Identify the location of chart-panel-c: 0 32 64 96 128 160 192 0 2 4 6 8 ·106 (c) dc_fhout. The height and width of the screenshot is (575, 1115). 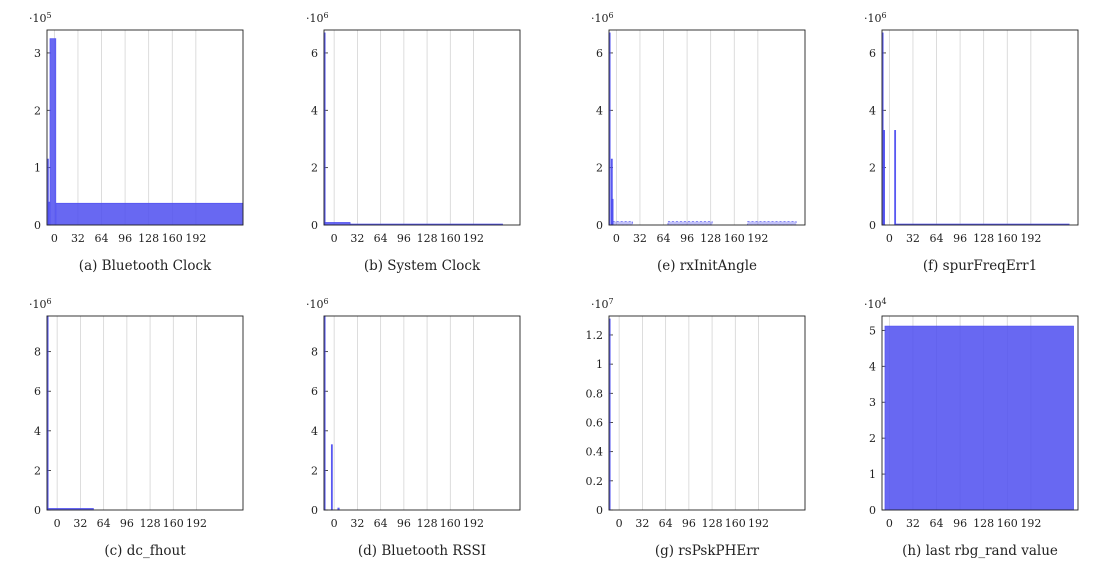
(136, 428).